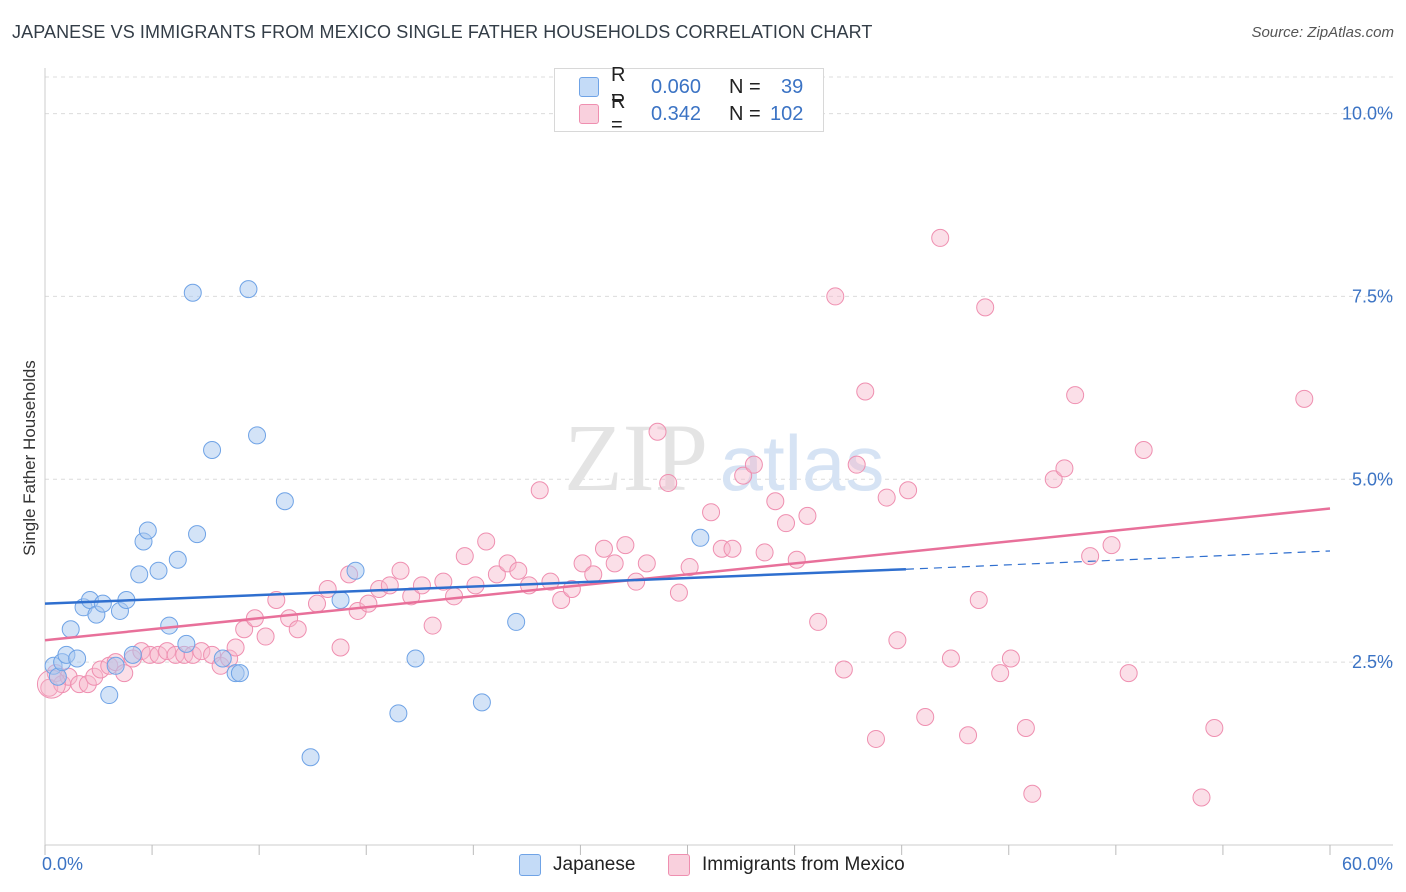 Image resolution: width=1406 pixels, height=892 pixels. Describe the element at coordinates (618, 113) in the screenshot. I see `legend-r-label: R =` at that location.